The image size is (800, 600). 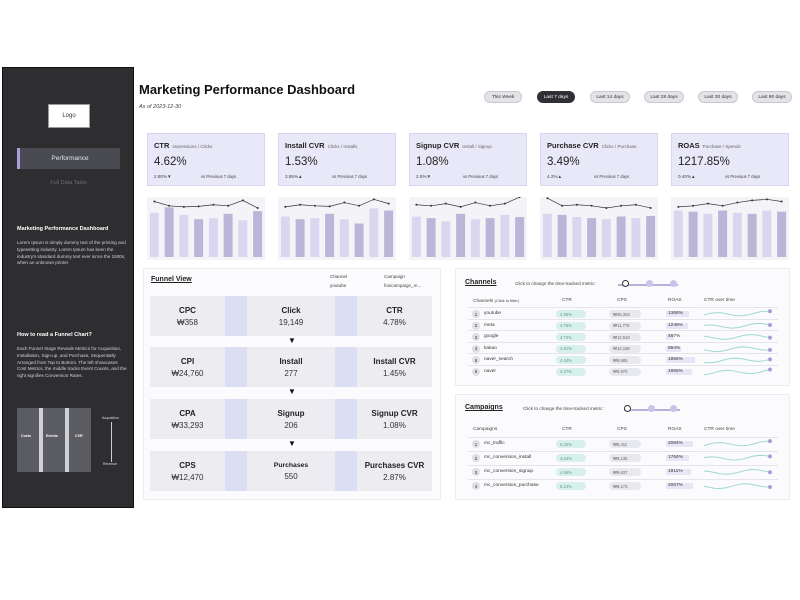 I want to click on campaigns-slider-dot-ctr, so click(x=627, y=408).